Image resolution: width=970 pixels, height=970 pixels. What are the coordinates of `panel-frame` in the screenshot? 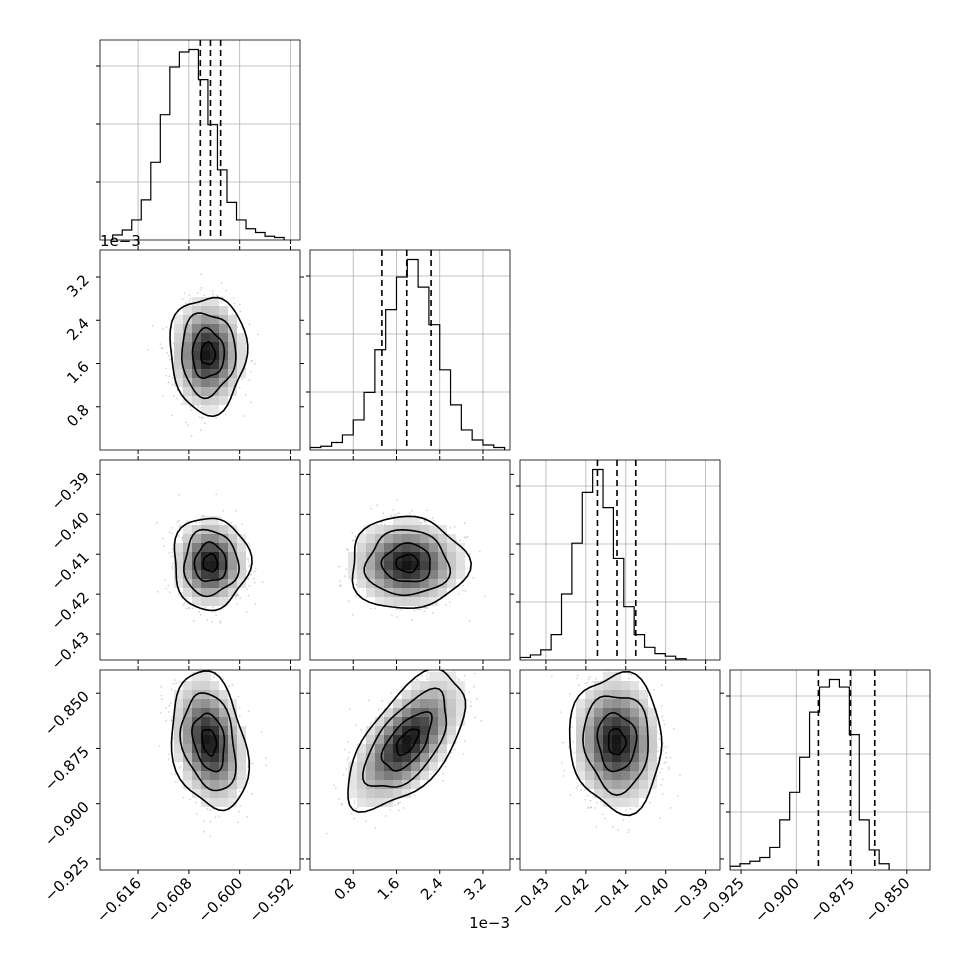 It's located at (410, 560).